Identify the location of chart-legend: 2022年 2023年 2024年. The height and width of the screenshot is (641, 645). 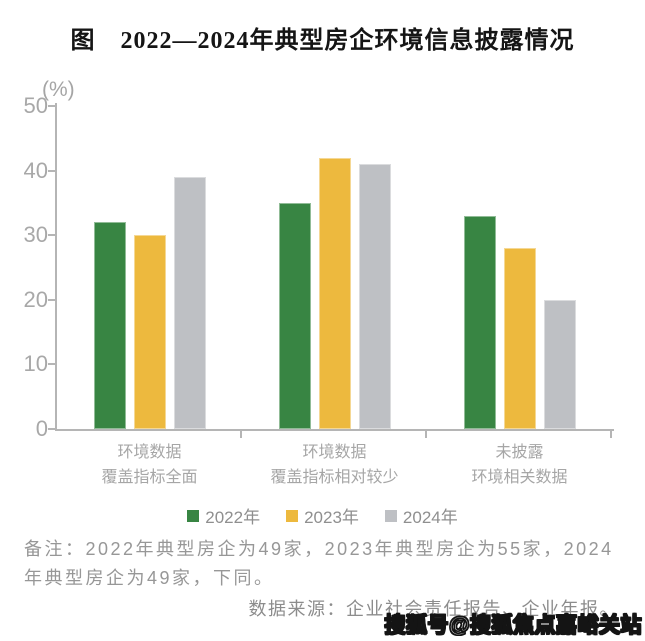
(322, 515).